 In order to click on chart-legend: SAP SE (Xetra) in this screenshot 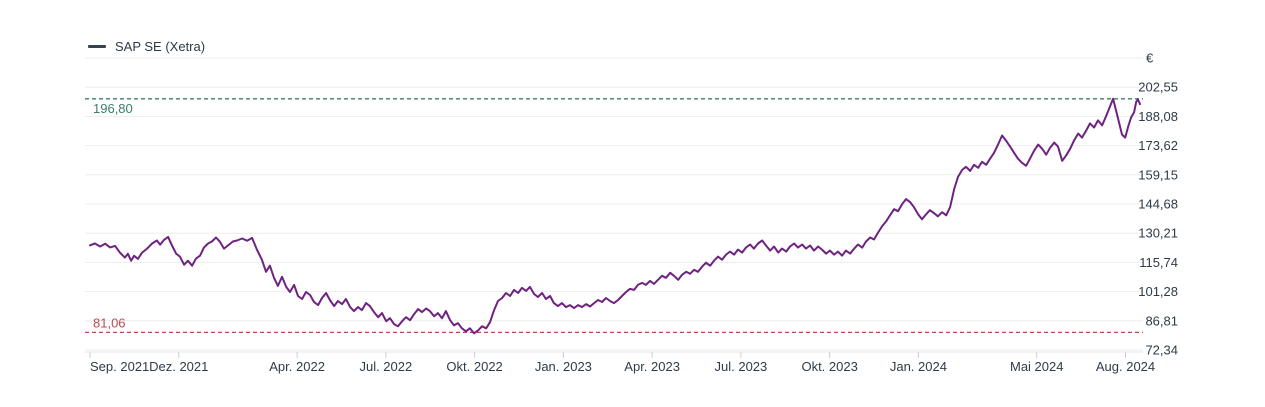, I will do `click(146, 46)`.